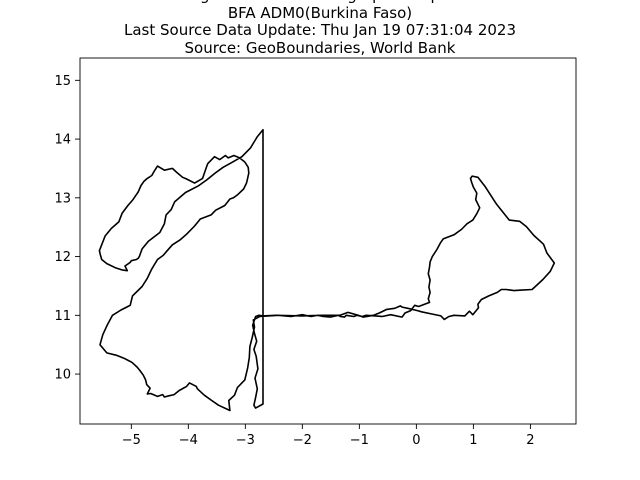  What do you see at coordinates (416, 440) in the screenshot?
I see `x-tick-label: 0` at bounding box center [416, 440].